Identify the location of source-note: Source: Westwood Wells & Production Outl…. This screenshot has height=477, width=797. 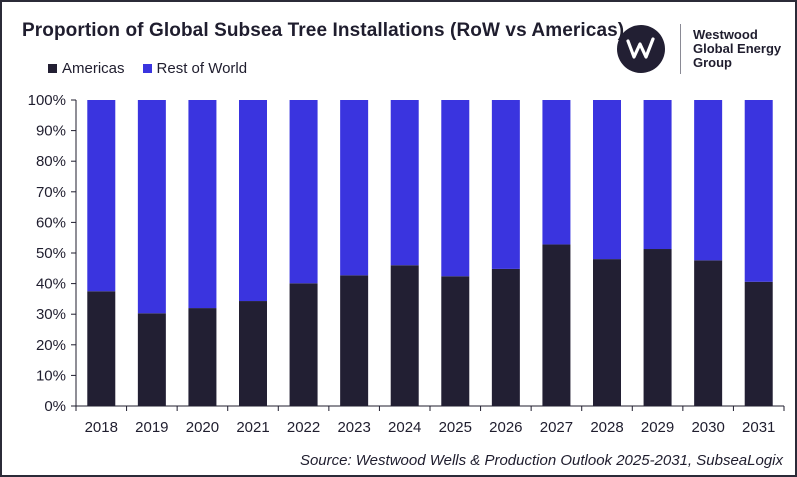
(541, 460).